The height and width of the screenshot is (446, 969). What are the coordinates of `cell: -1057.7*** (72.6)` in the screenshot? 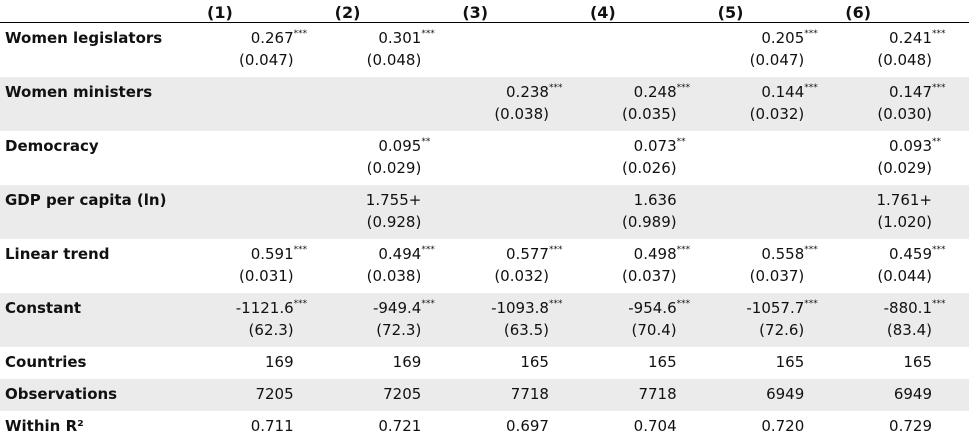 It's located at (777, 320).